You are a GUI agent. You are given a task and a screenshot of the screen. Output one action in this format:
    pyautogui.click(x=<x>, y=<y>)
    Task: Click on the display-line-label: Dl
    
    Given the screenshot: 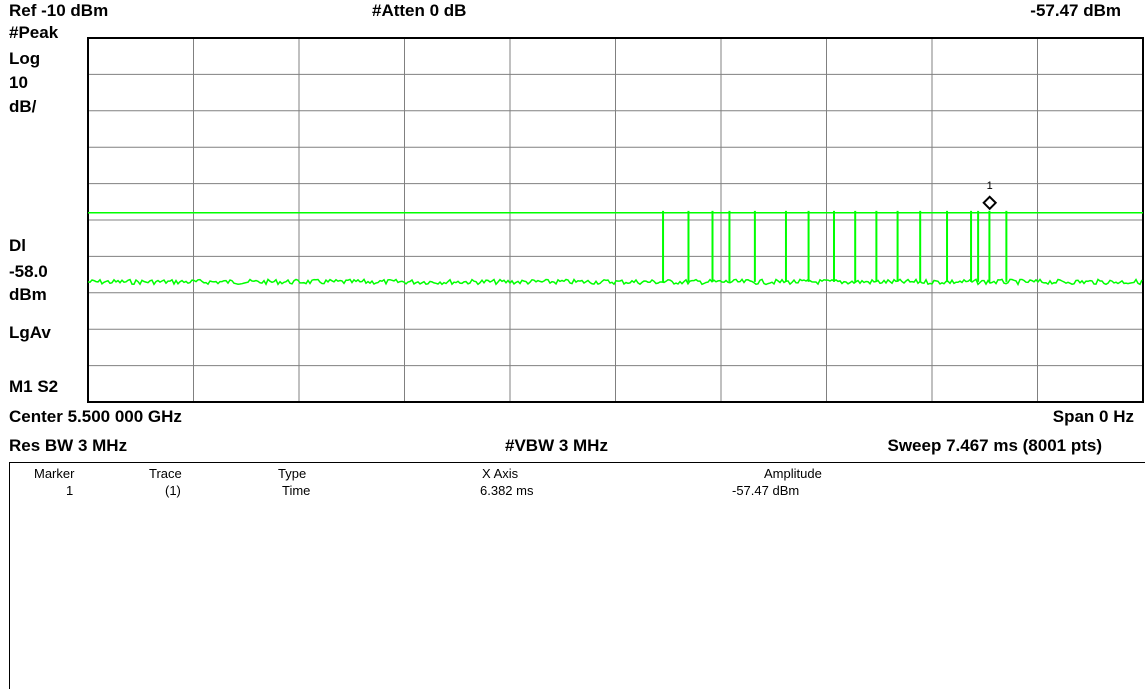 What is the action you would take?
    pyautogui.click(x=17, y=245)
    